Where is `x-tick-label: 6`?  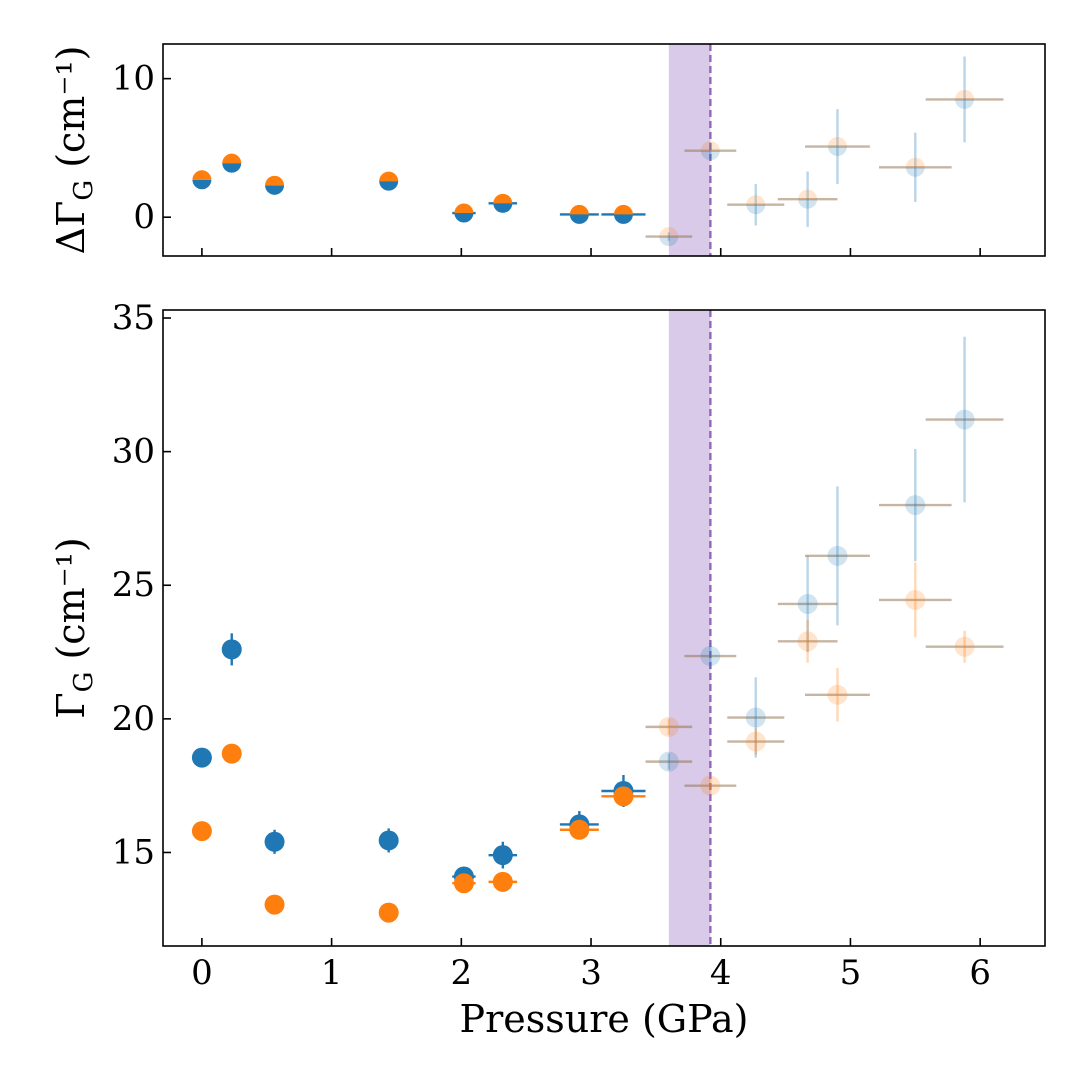
x-tick-label: 6 is located at coordinates (980, 973).